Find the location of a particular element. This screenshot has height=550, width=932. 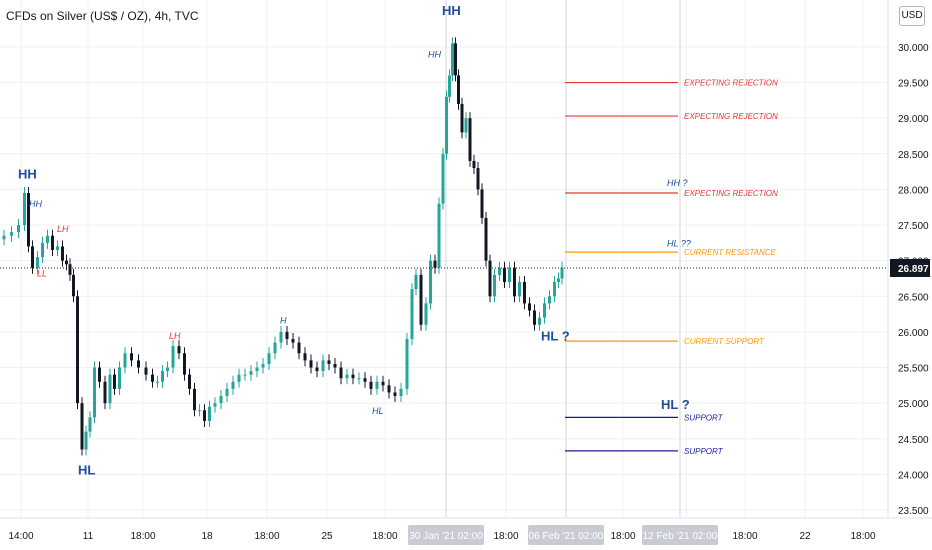

x-tick-label-6: 18:00 is located at coordinates (384, 536).